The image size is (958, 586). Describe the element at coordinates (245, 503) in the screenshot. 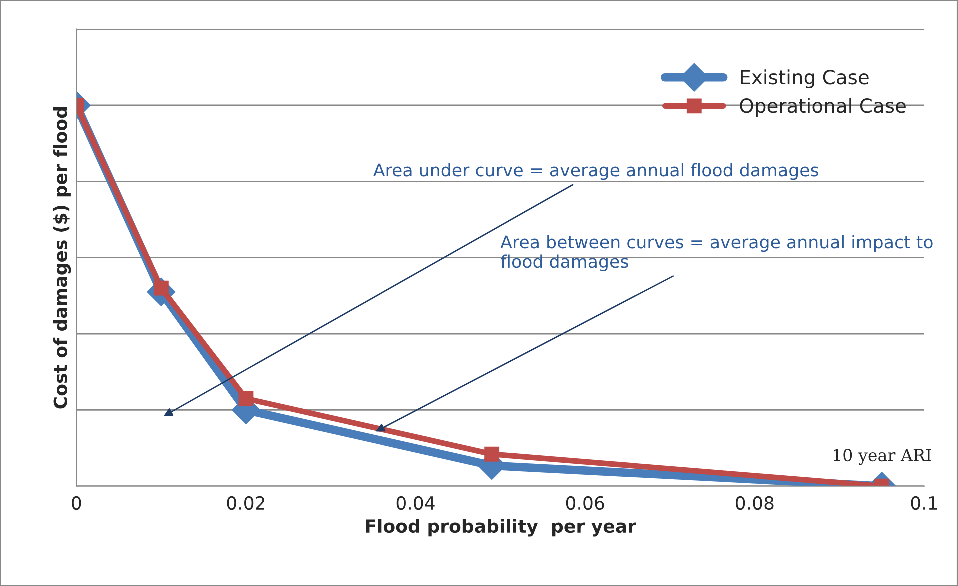

I see `x-tick-label: 0.02` at that location.